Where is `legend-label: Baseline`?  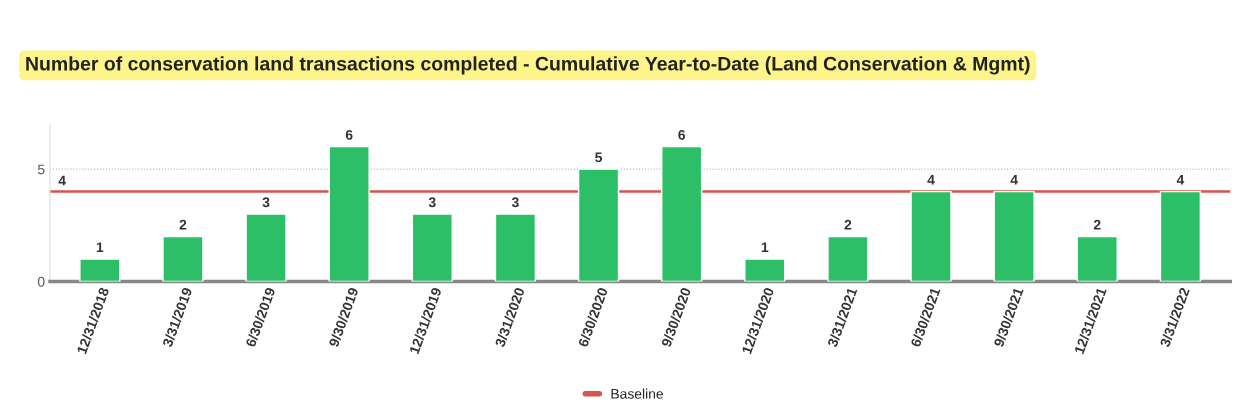 legend-label: Baseline is located at coordinates (637, 393).